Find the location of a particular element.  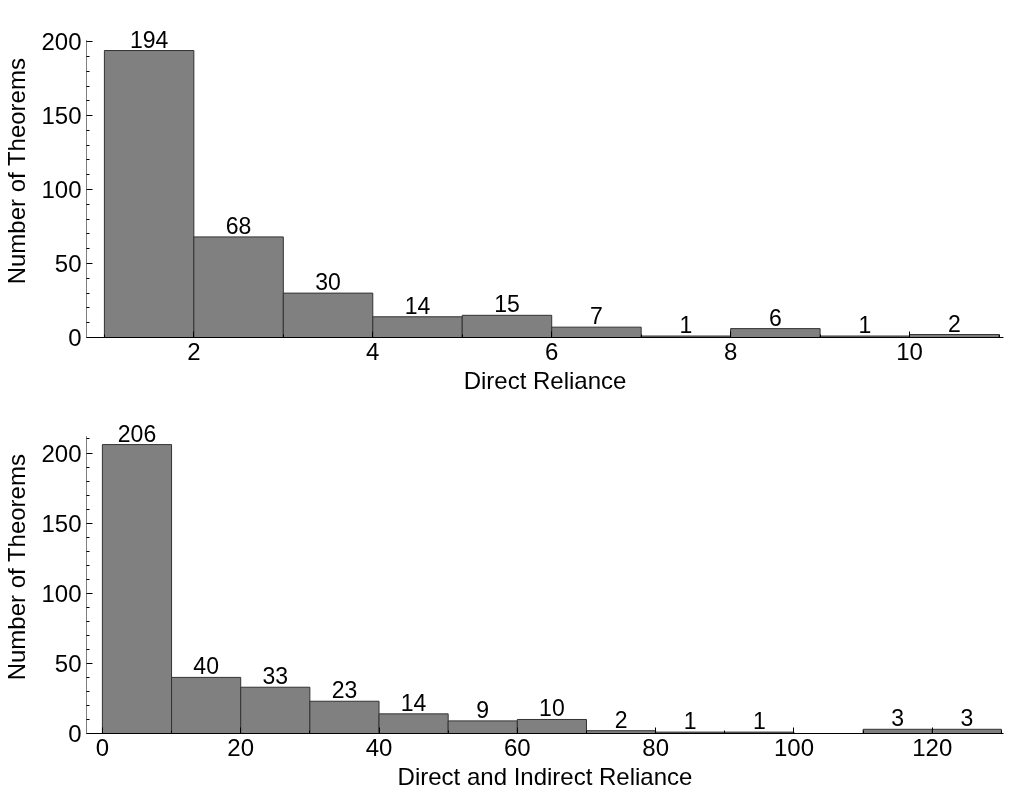

data-label: 9 is located at coordinates (483, 709).